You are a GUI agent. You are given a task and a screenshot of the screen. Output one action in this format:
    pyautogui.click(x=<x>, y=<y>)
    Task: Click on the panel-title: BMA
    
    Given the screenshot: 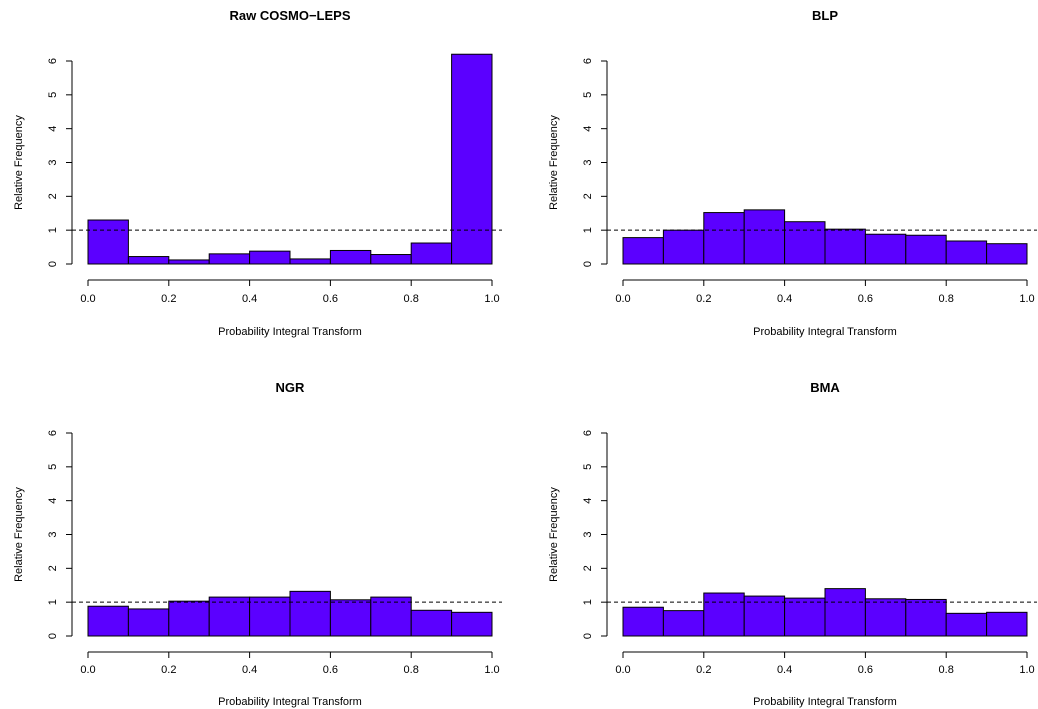 What is the action you would take?
    pyautogui.click(x=825, y=387)
    